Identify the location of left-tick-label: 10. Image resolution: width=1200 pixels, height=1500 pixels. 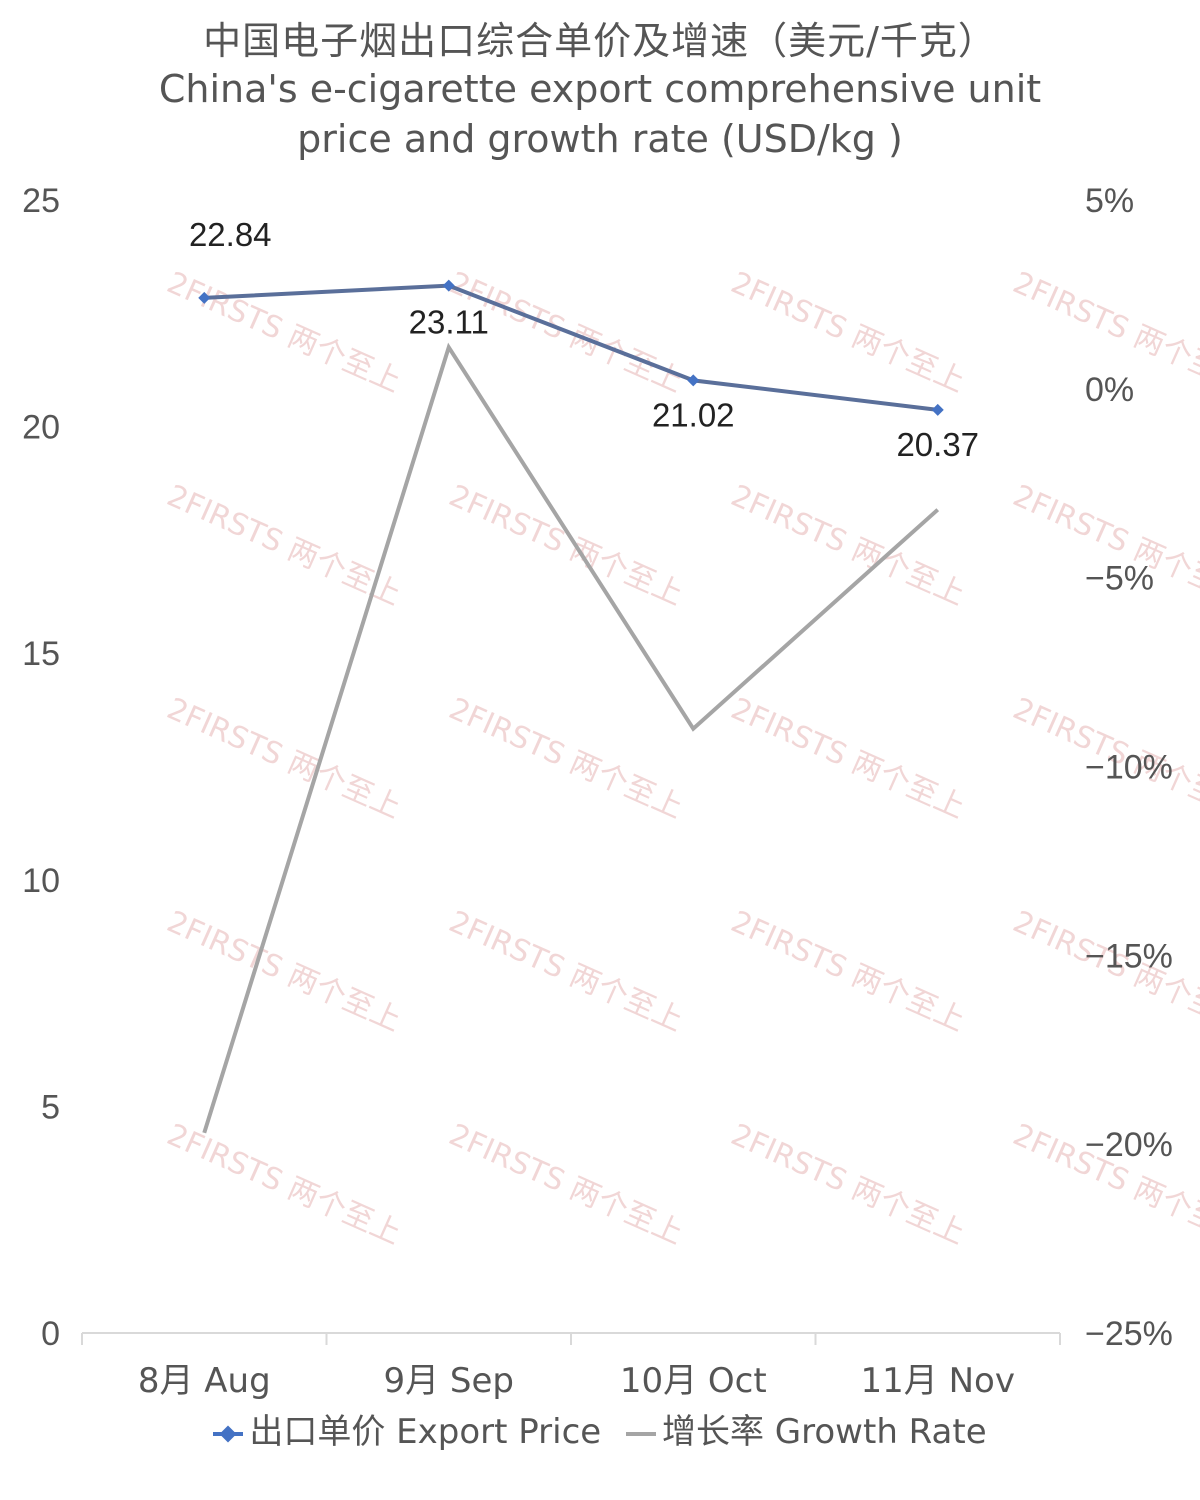
(41, 881).